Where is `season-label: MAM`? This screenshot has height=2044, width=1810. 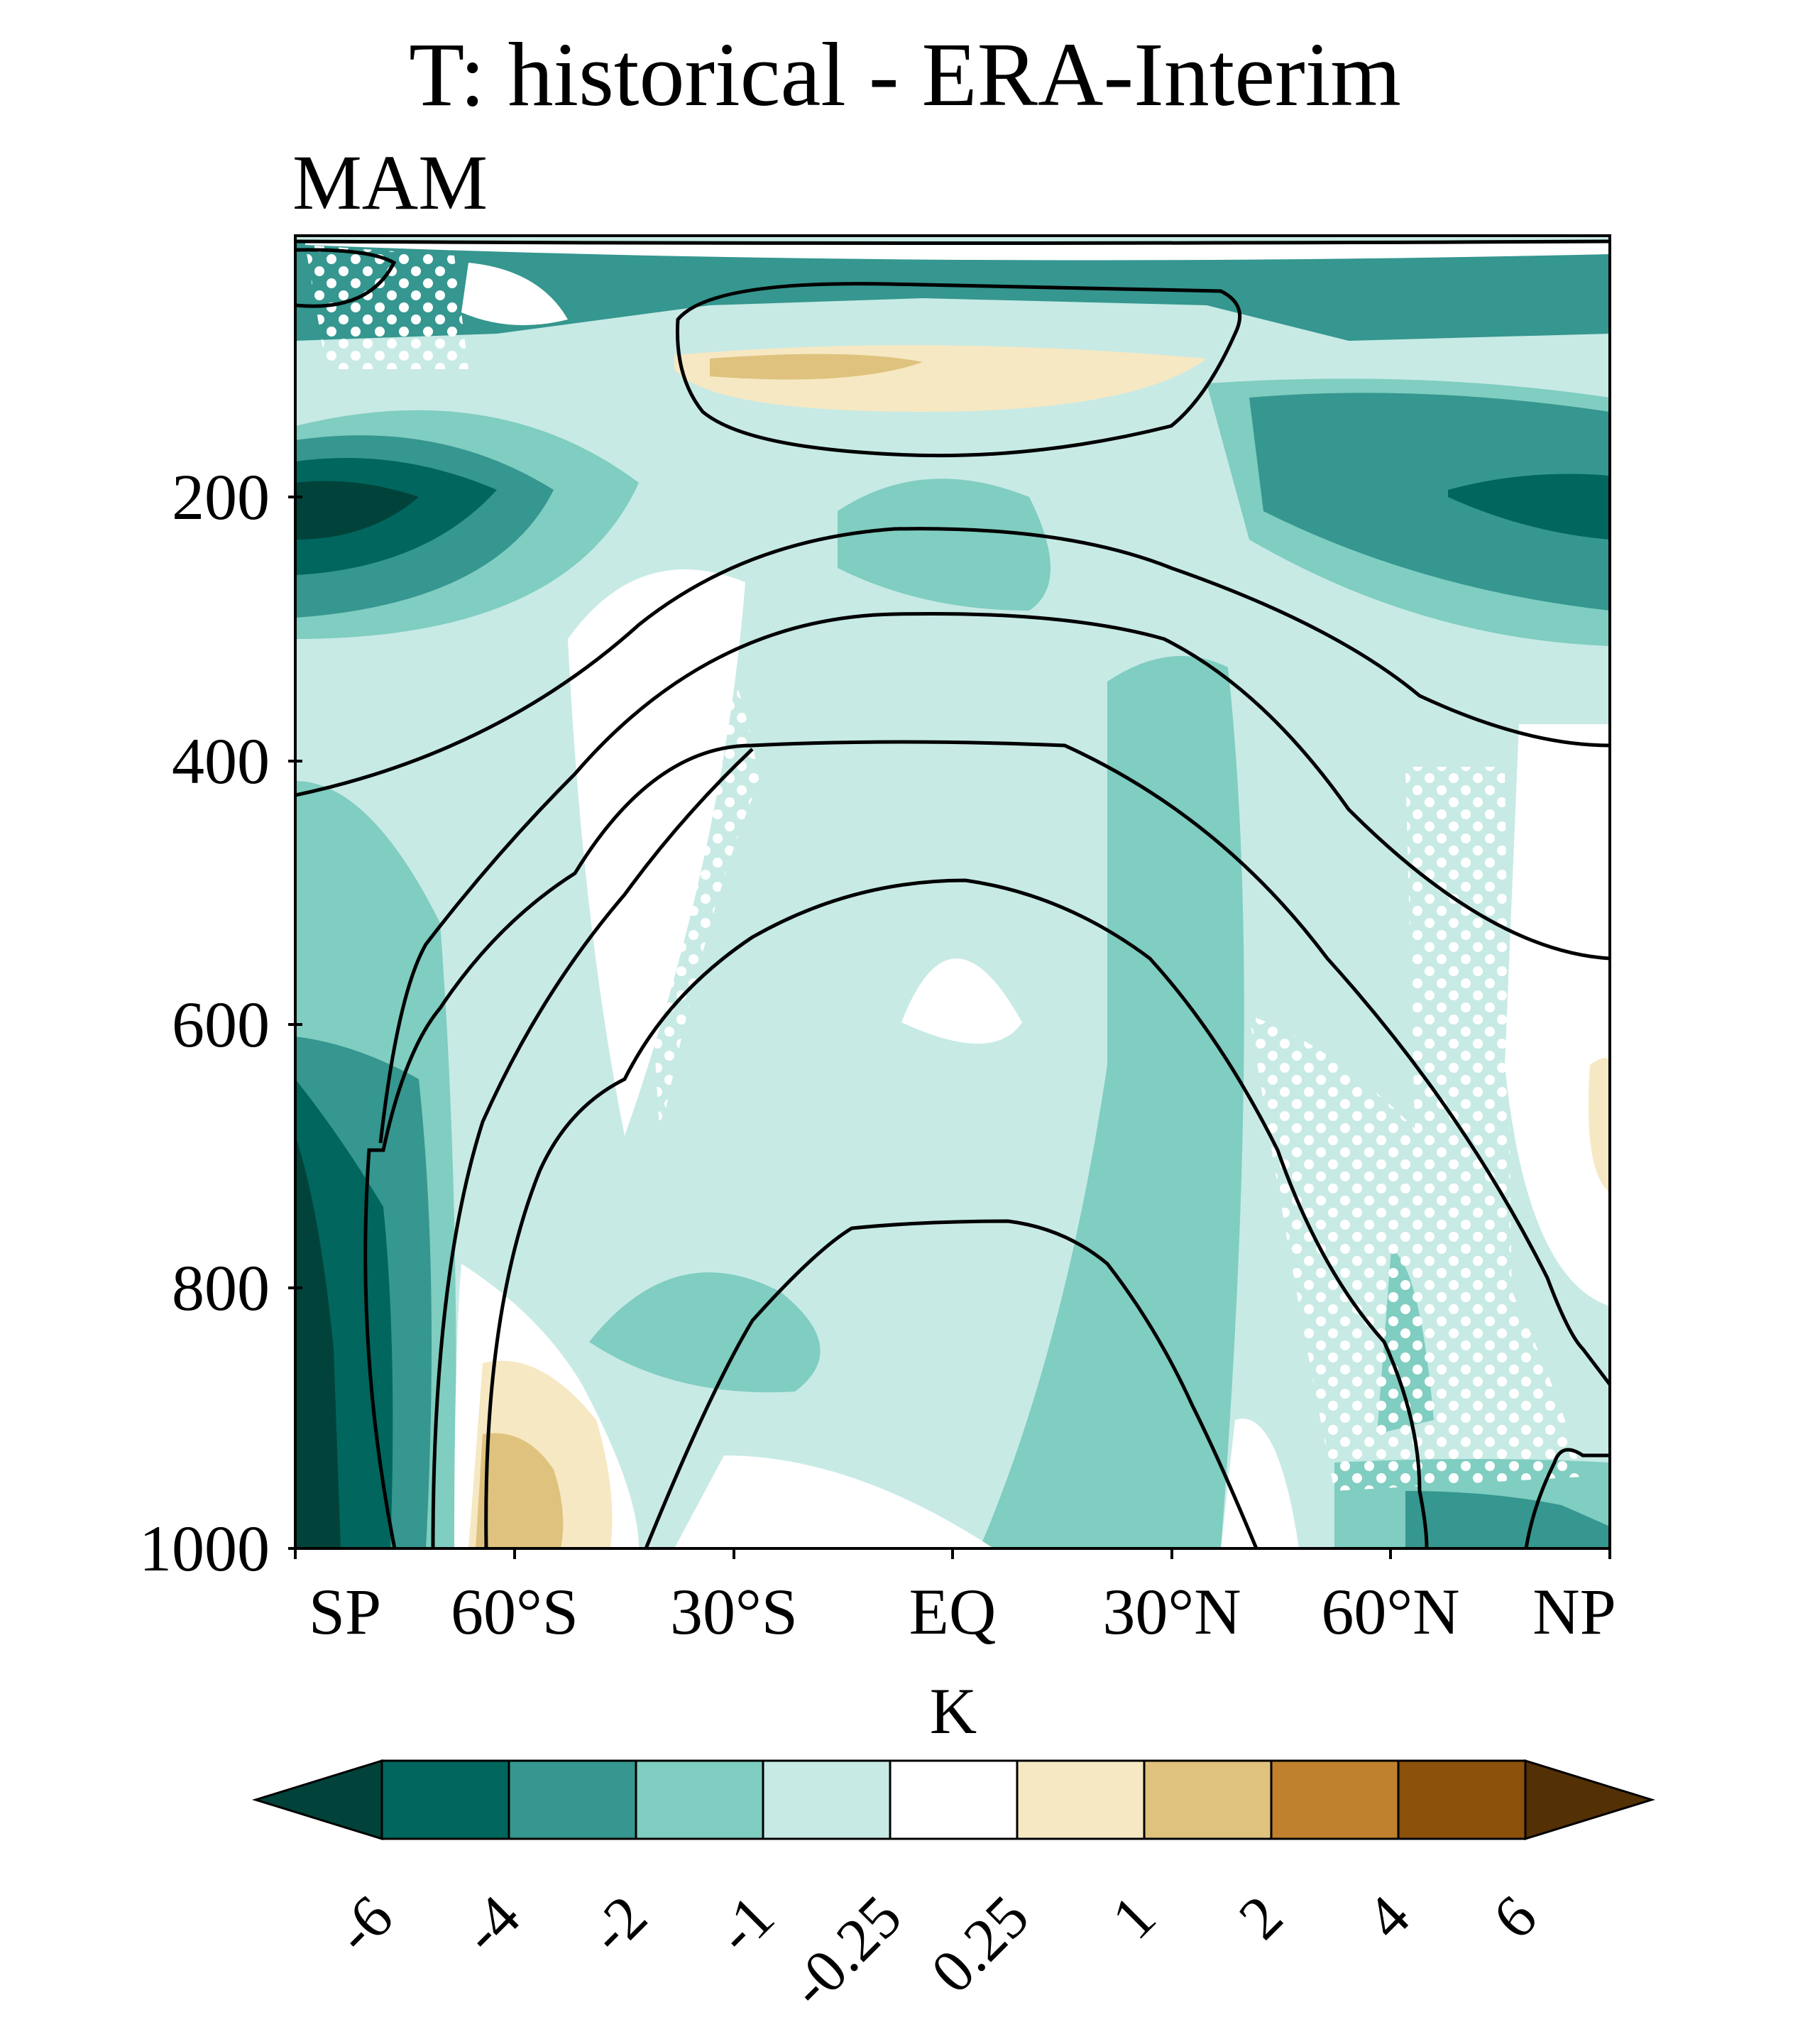
season-label: MAM is located at coordinates (390, 182).